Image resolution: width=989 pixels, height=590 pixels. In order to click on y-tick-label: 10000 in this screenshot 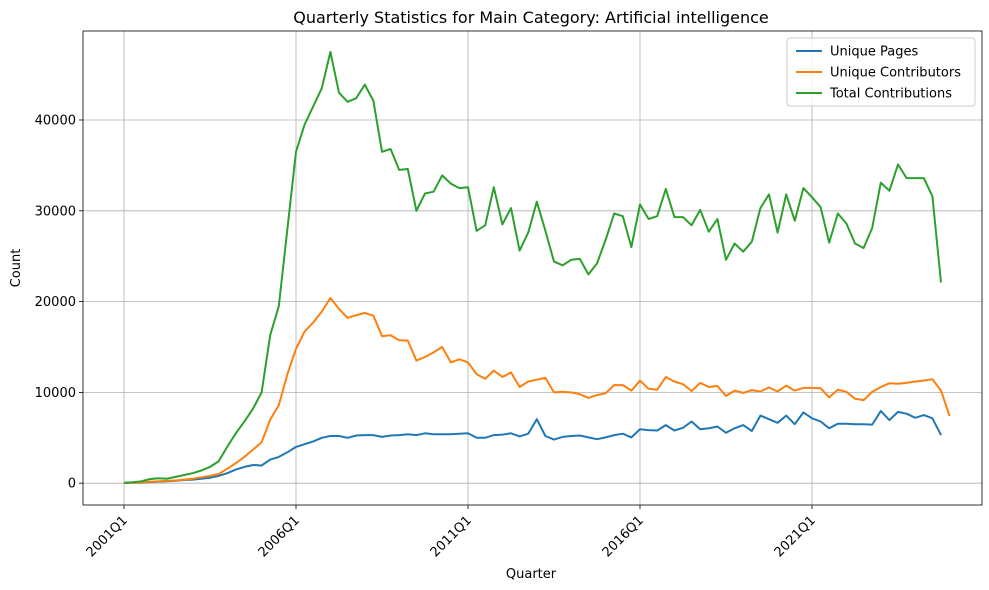, I will do `click(55, 393)`.